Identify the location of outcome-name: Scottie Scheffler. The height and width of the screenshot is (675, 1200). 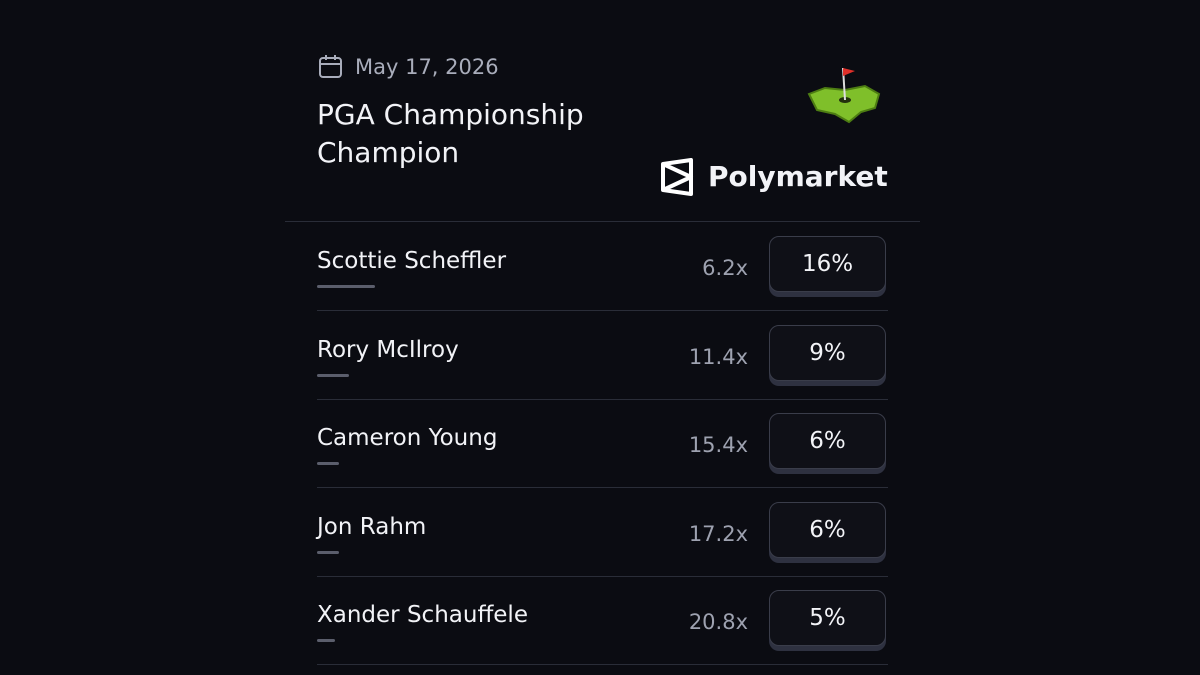
(412, 261).